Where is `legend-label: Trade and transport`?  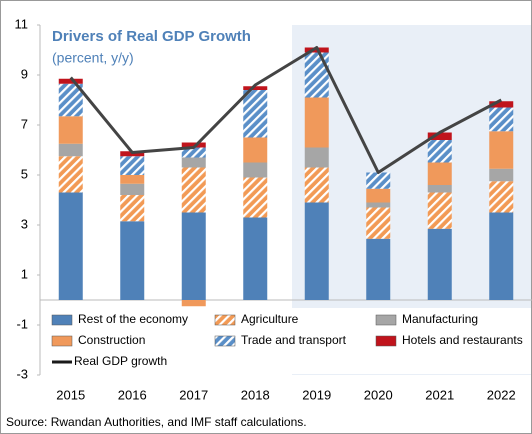
legend-label: Trade and transport is located at coordinates (294, 340).